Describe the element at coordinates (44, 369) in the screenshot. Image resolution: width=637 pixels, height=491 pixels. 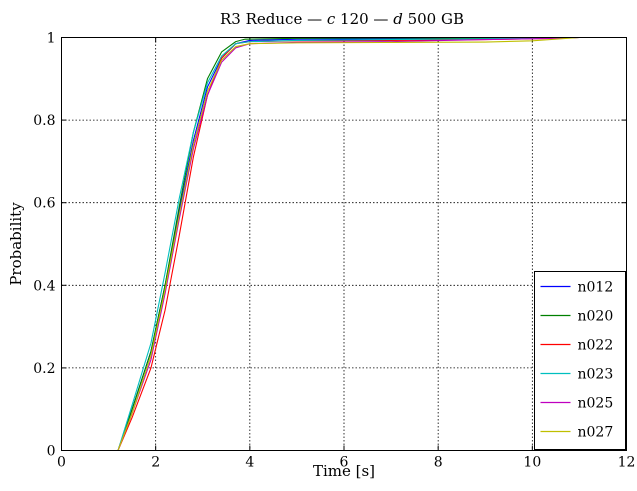
I see `y-tick-label: 0.2` at that location.